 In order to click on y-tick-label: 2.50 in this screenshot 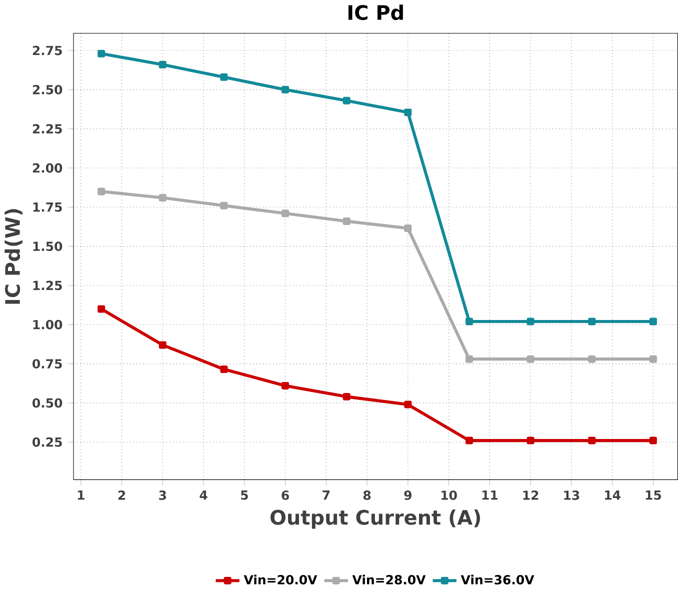, I will do `click(47, 89)`.